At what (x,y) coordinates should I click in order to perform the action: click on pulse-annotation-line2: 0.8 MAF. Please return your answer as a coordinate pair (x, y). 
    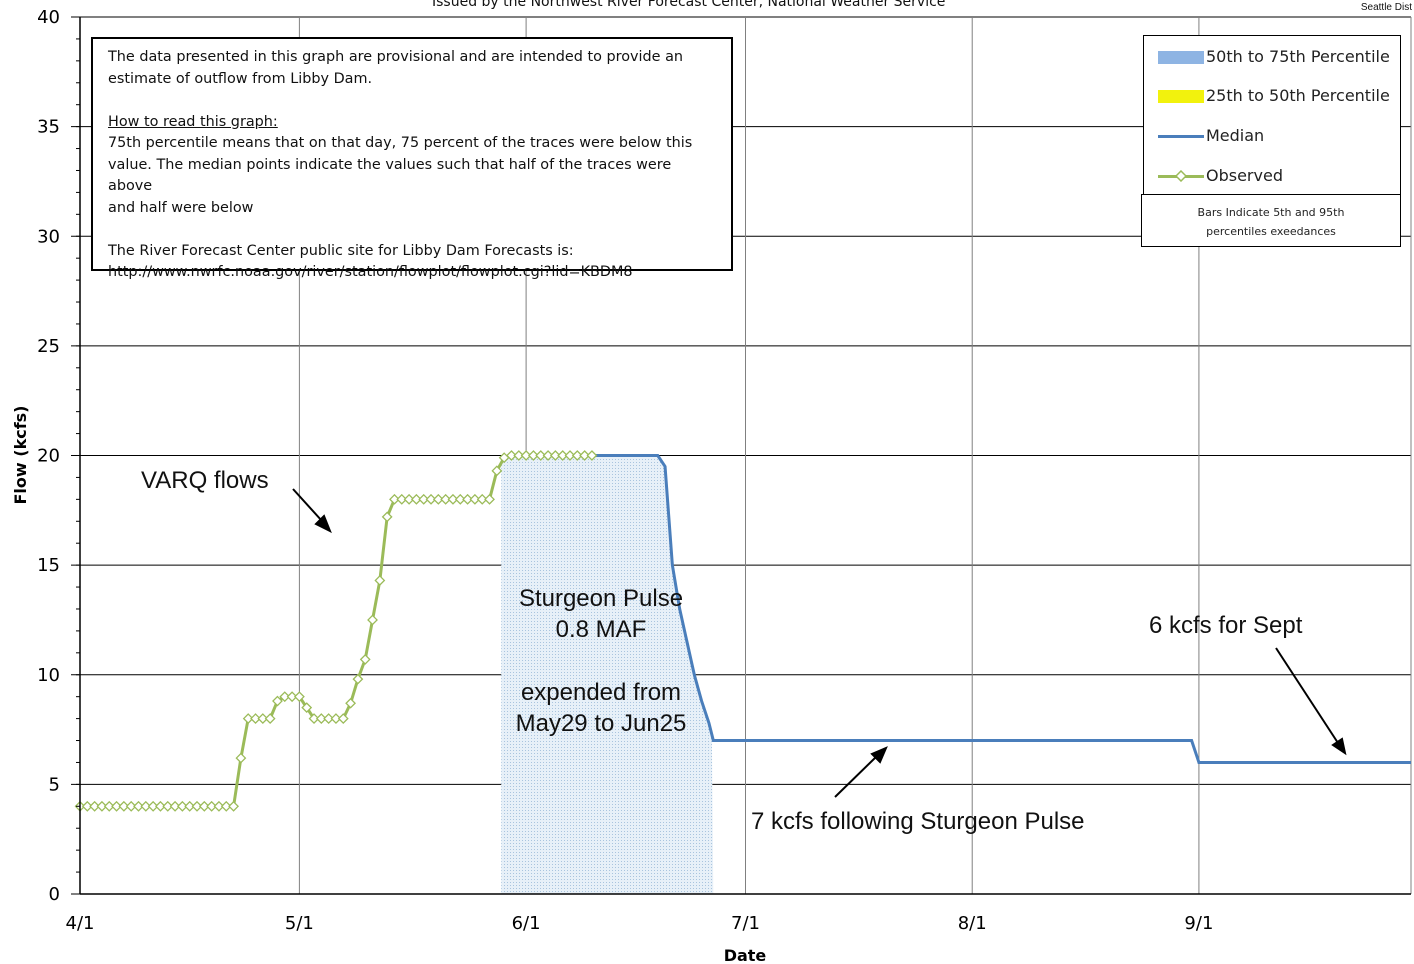
    Looking at the image, I should click on (601, 629).